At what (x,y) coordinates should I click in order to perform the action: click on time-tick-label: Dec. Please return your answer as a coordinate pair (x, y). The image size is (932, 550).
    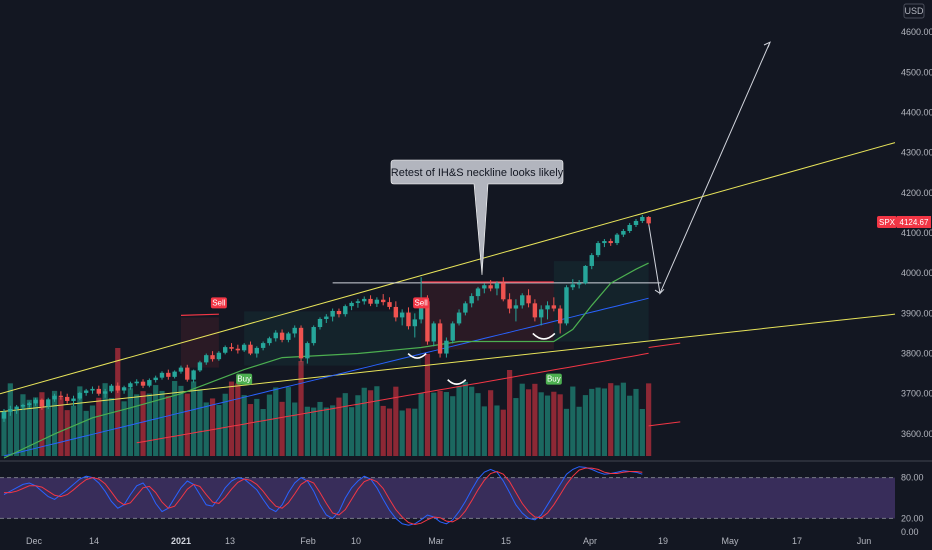
    Looking at the image, I should click on (34, 541).